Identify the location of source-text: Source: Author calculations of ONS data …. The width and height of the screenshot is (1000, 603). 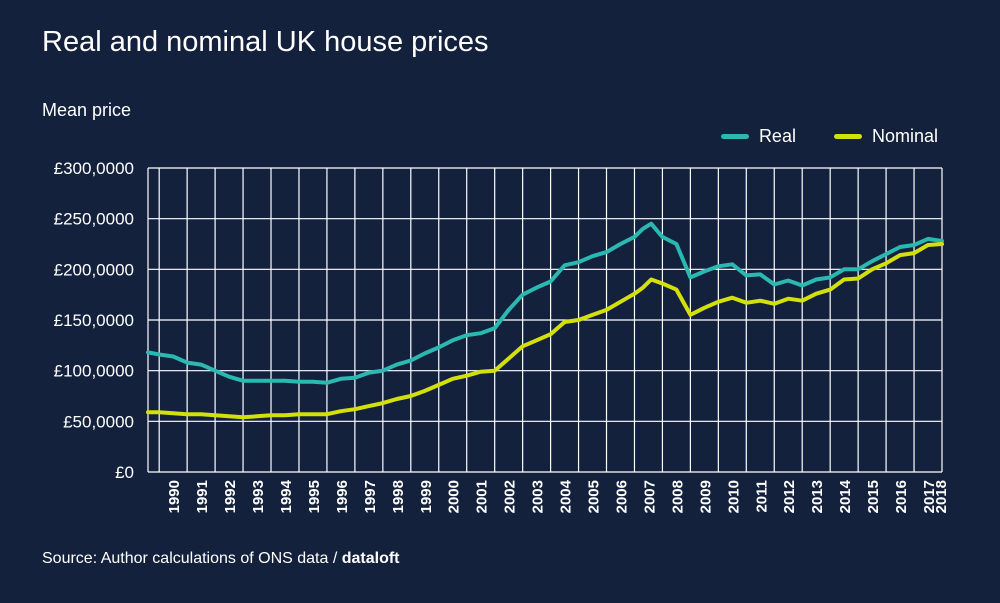
(192, 558).